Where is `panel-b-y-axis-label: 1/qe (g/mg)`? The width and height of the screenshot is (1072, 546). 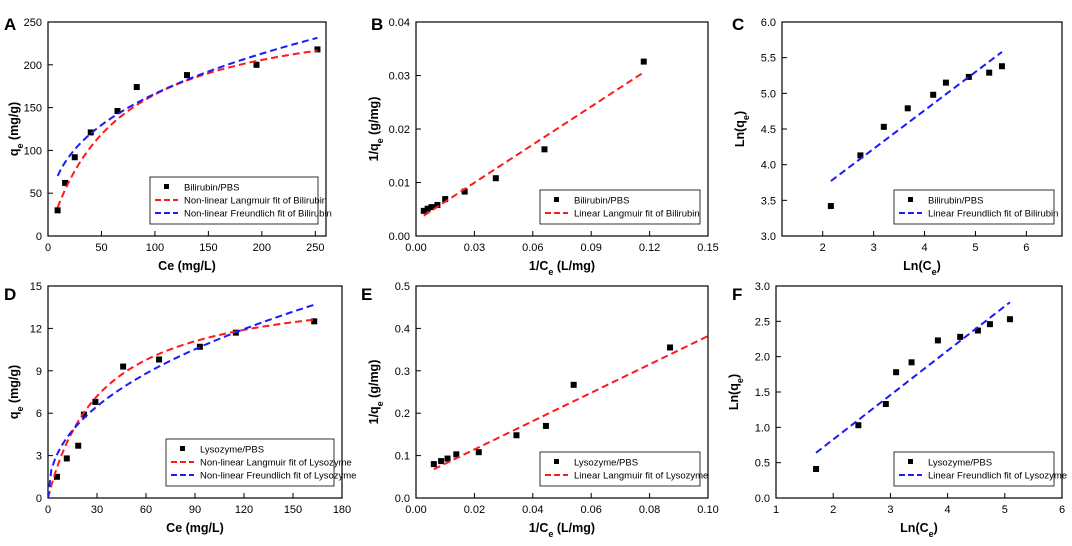 panel-b-y-axis-label: 1/qe (g/mg) is located at coordinates (376, 129).